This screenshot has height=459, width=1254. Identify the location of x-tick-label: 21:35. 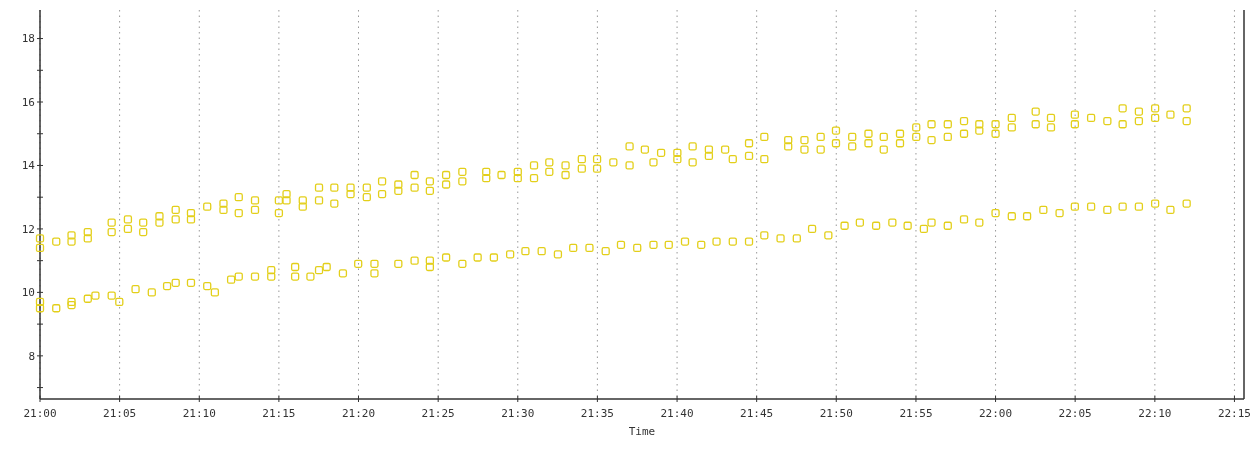
(597, 413).